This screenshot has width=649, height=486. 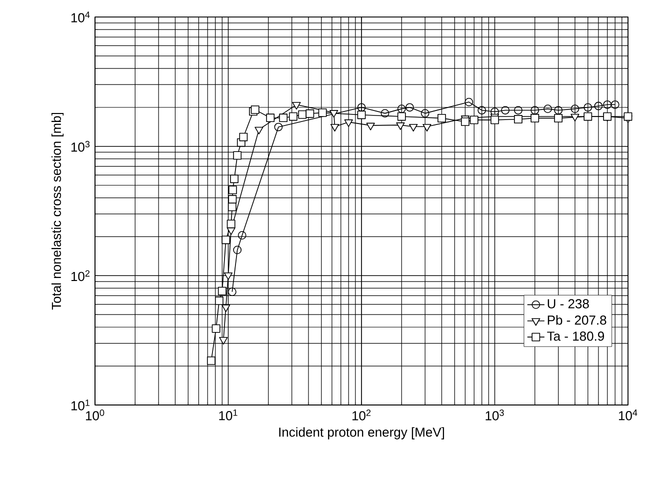 I want to click on x-tick-label: 10$^{3}$, so click(x=495, y=415).